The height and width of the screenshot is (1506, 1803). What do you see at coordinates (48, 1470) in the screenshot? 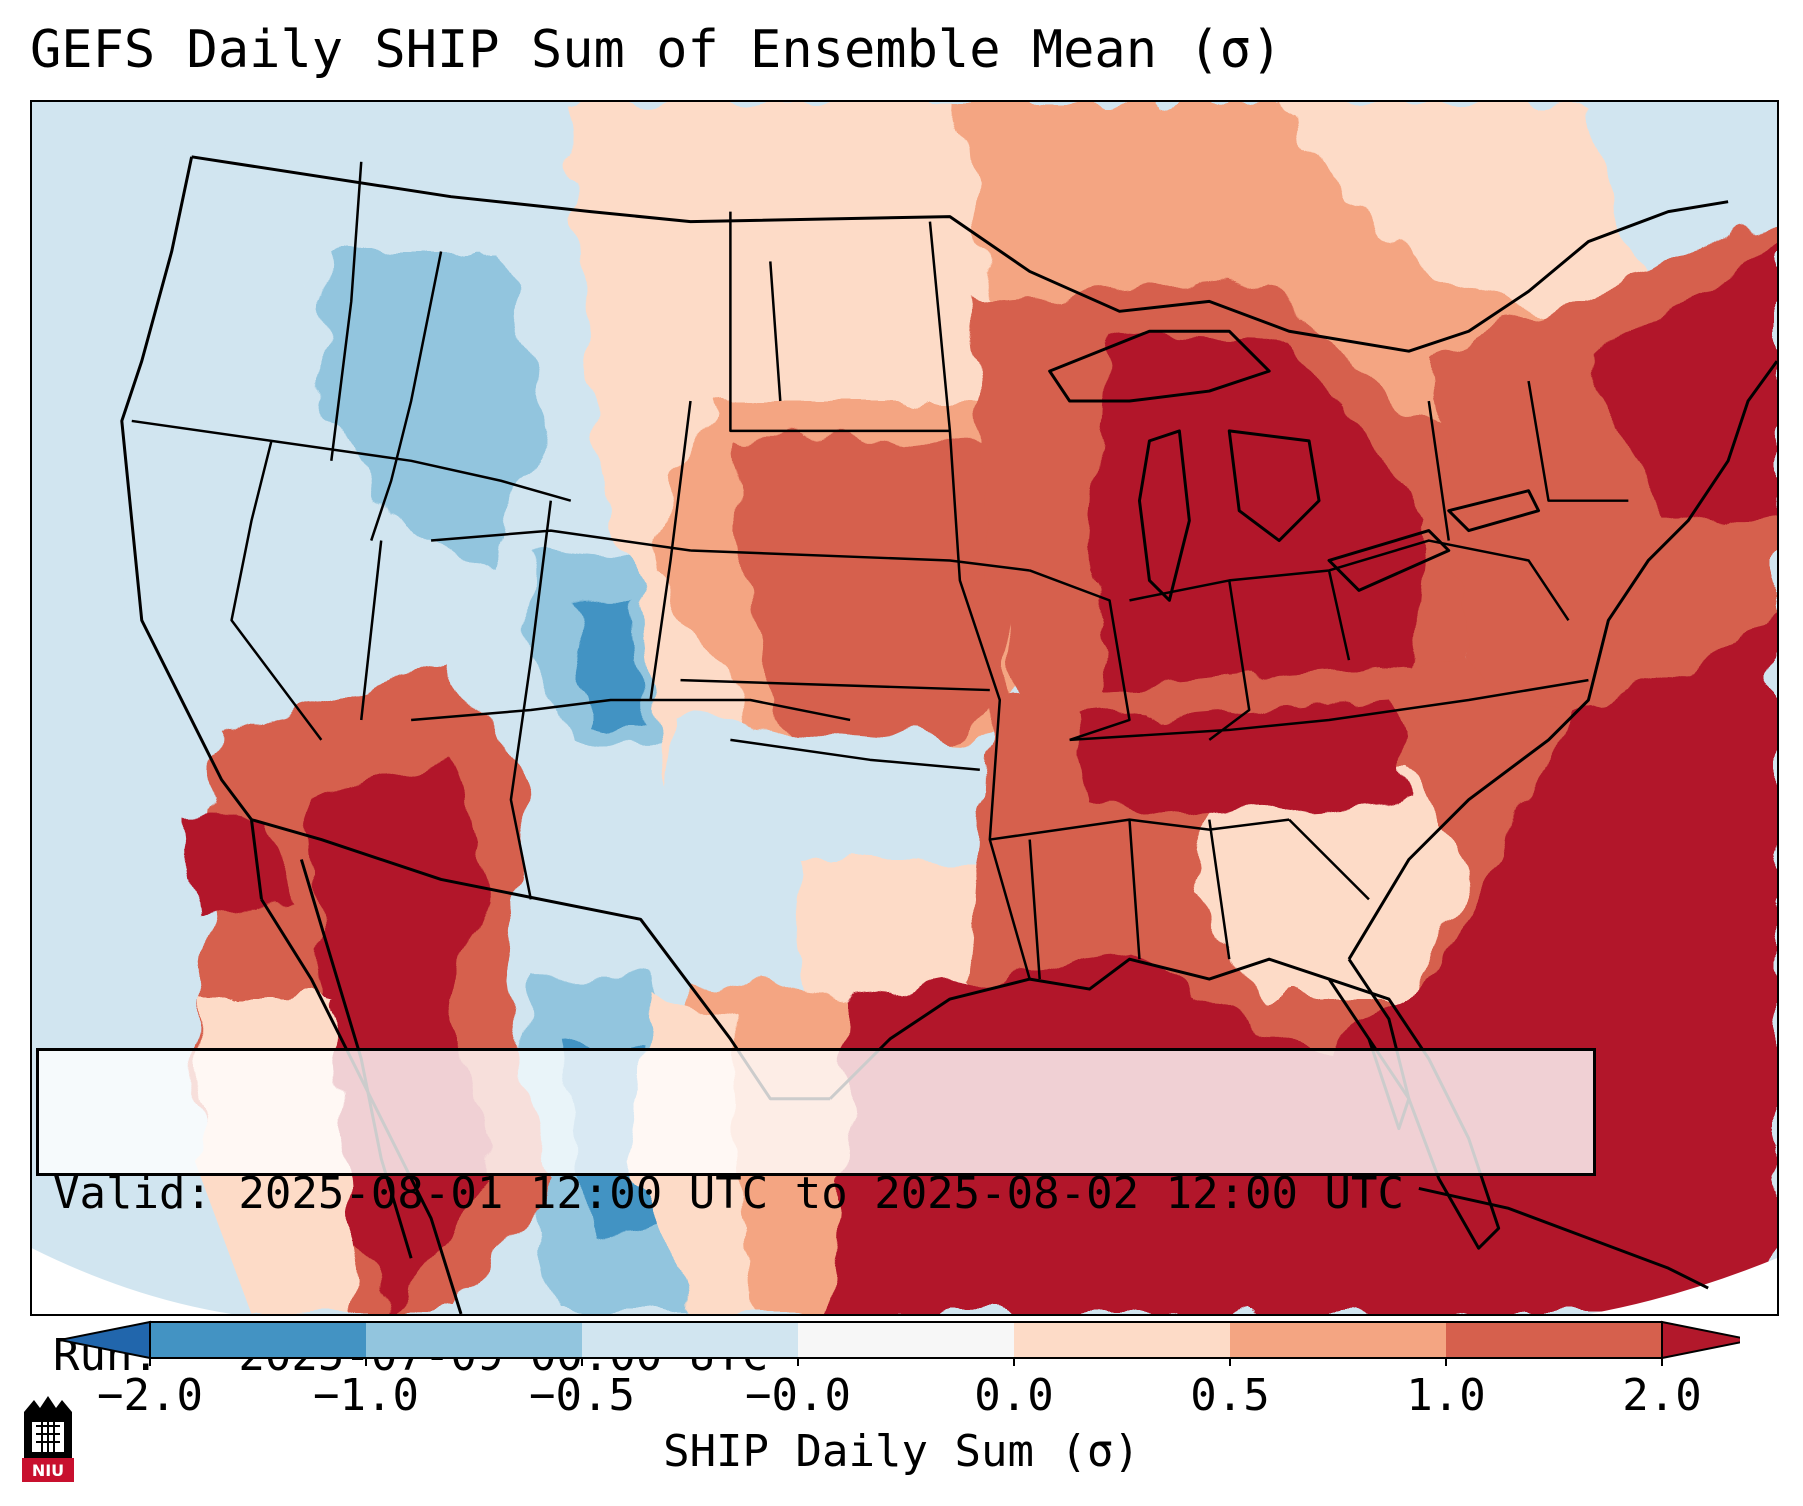
I see `svg-text: NIU` at bounding box center [48, 1470].